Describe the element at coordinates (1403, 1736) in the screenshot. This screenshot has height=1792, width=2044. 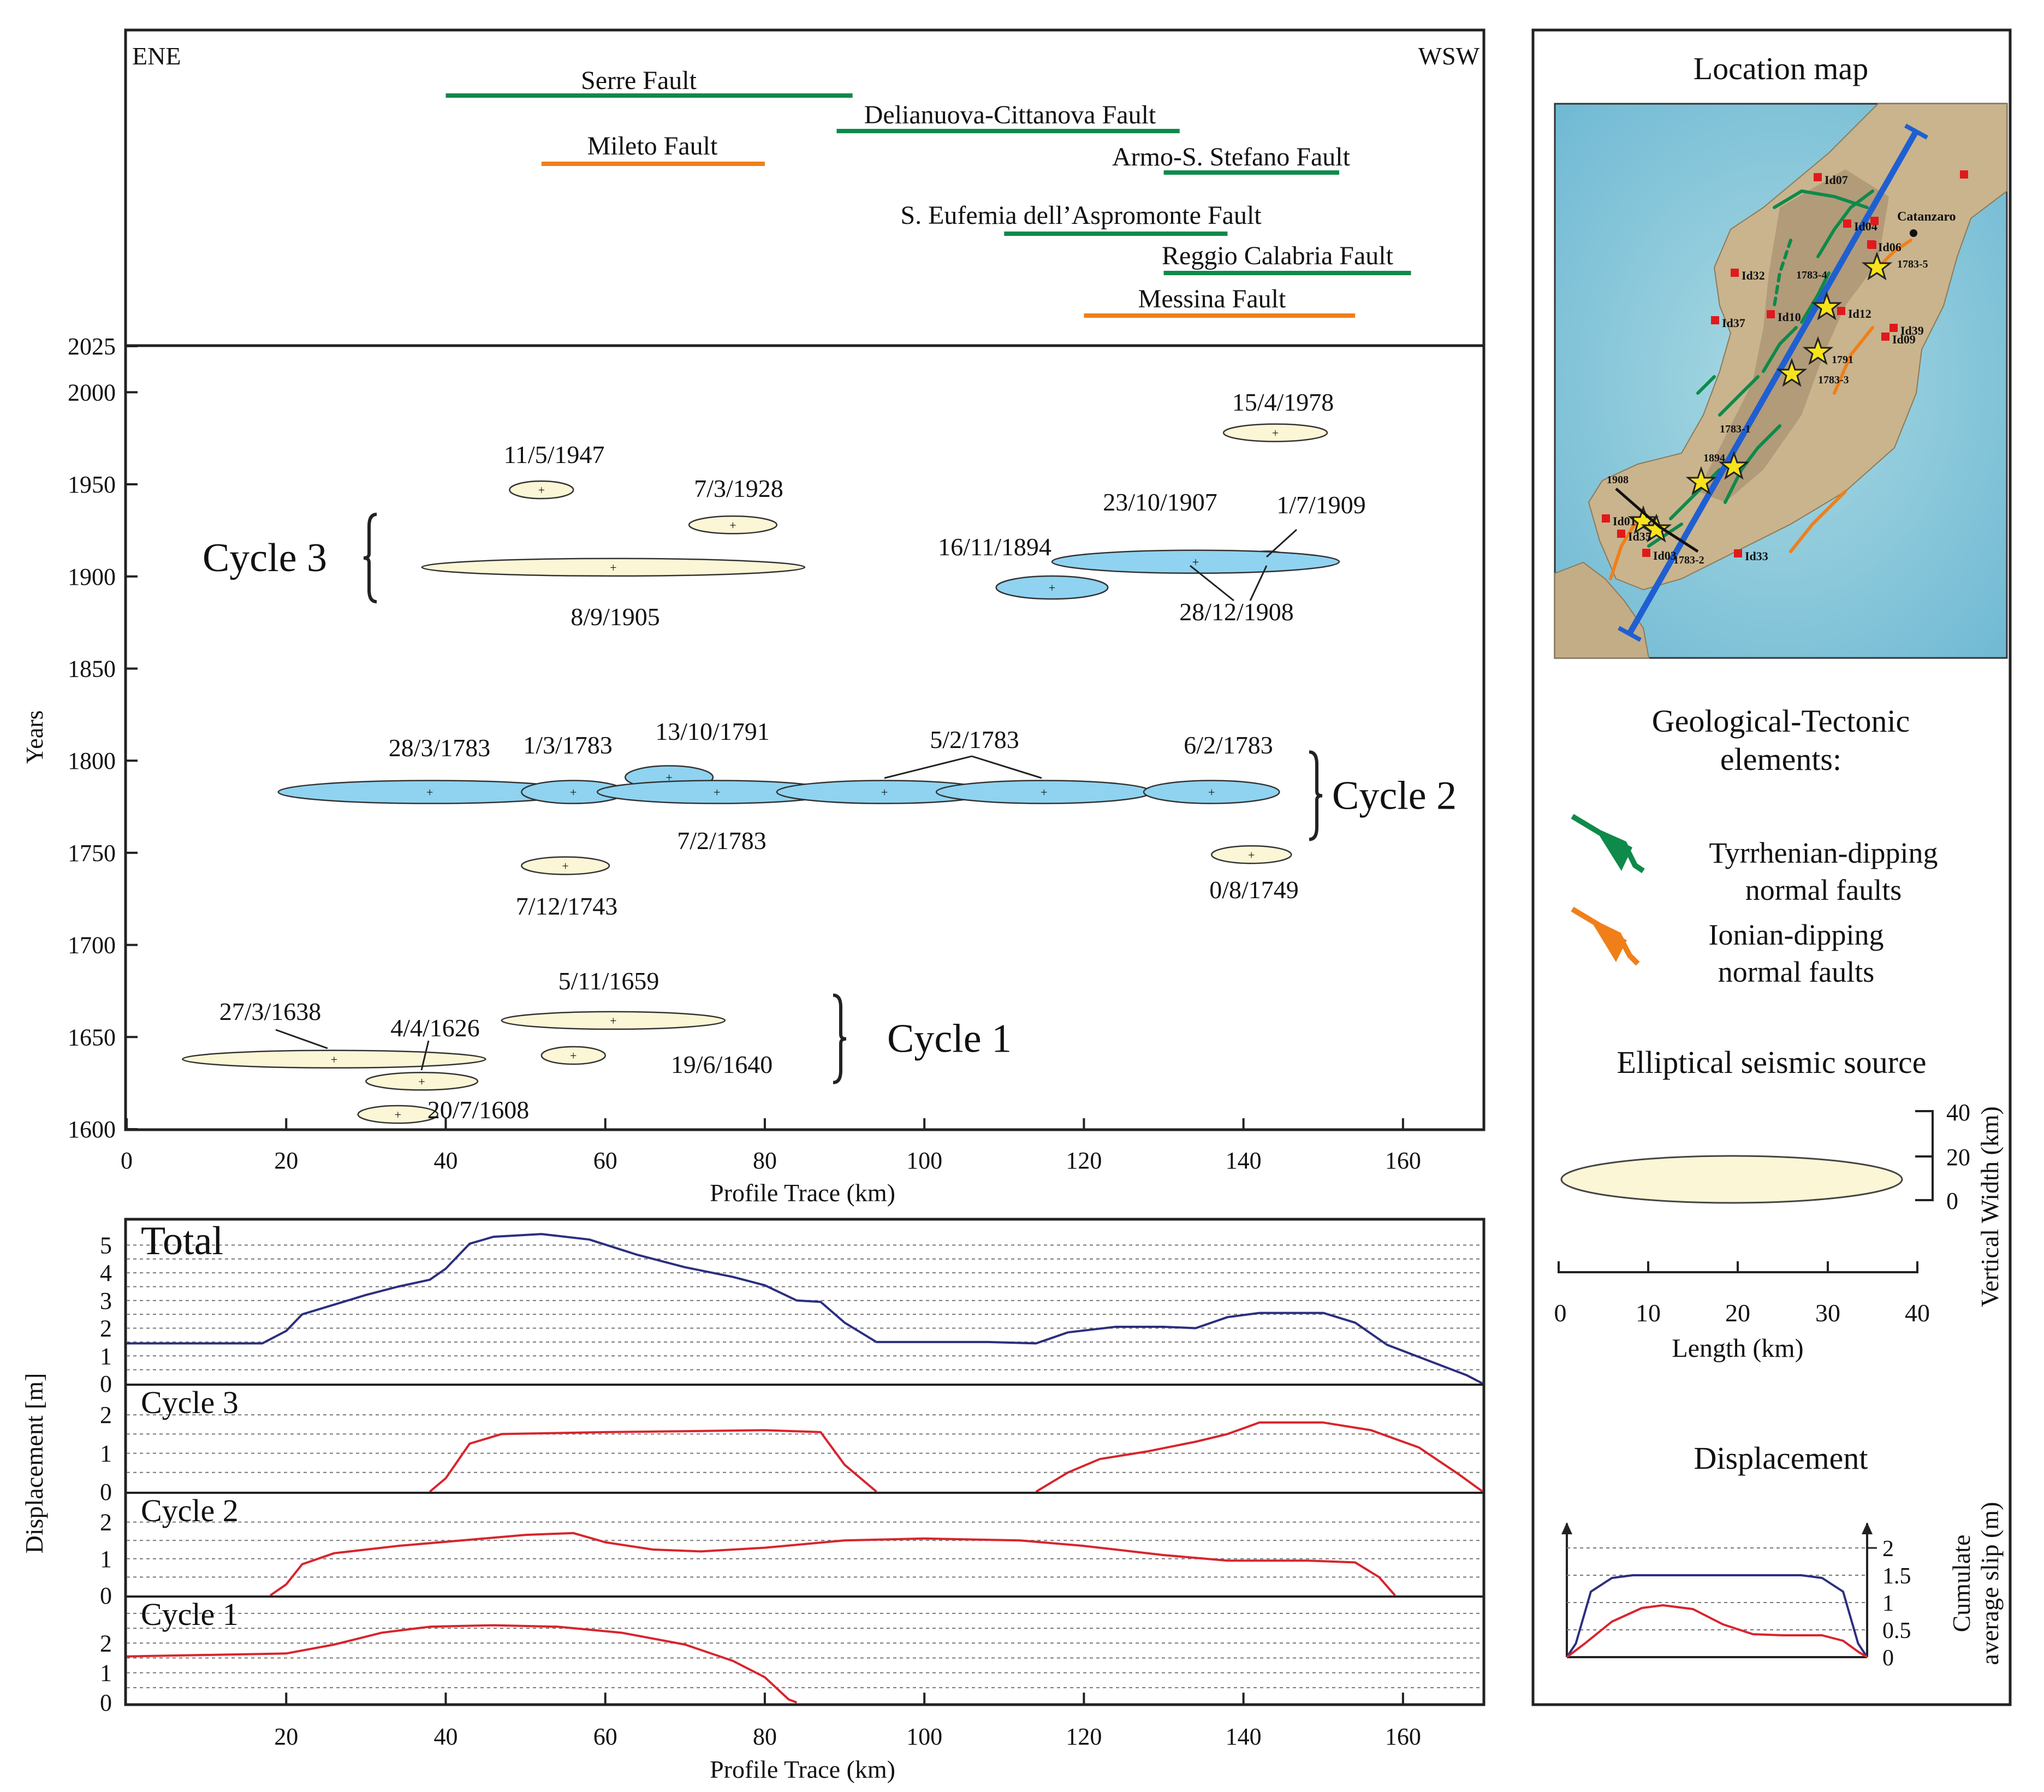
I see `disp-km-tick-label-160: 160` at that location.